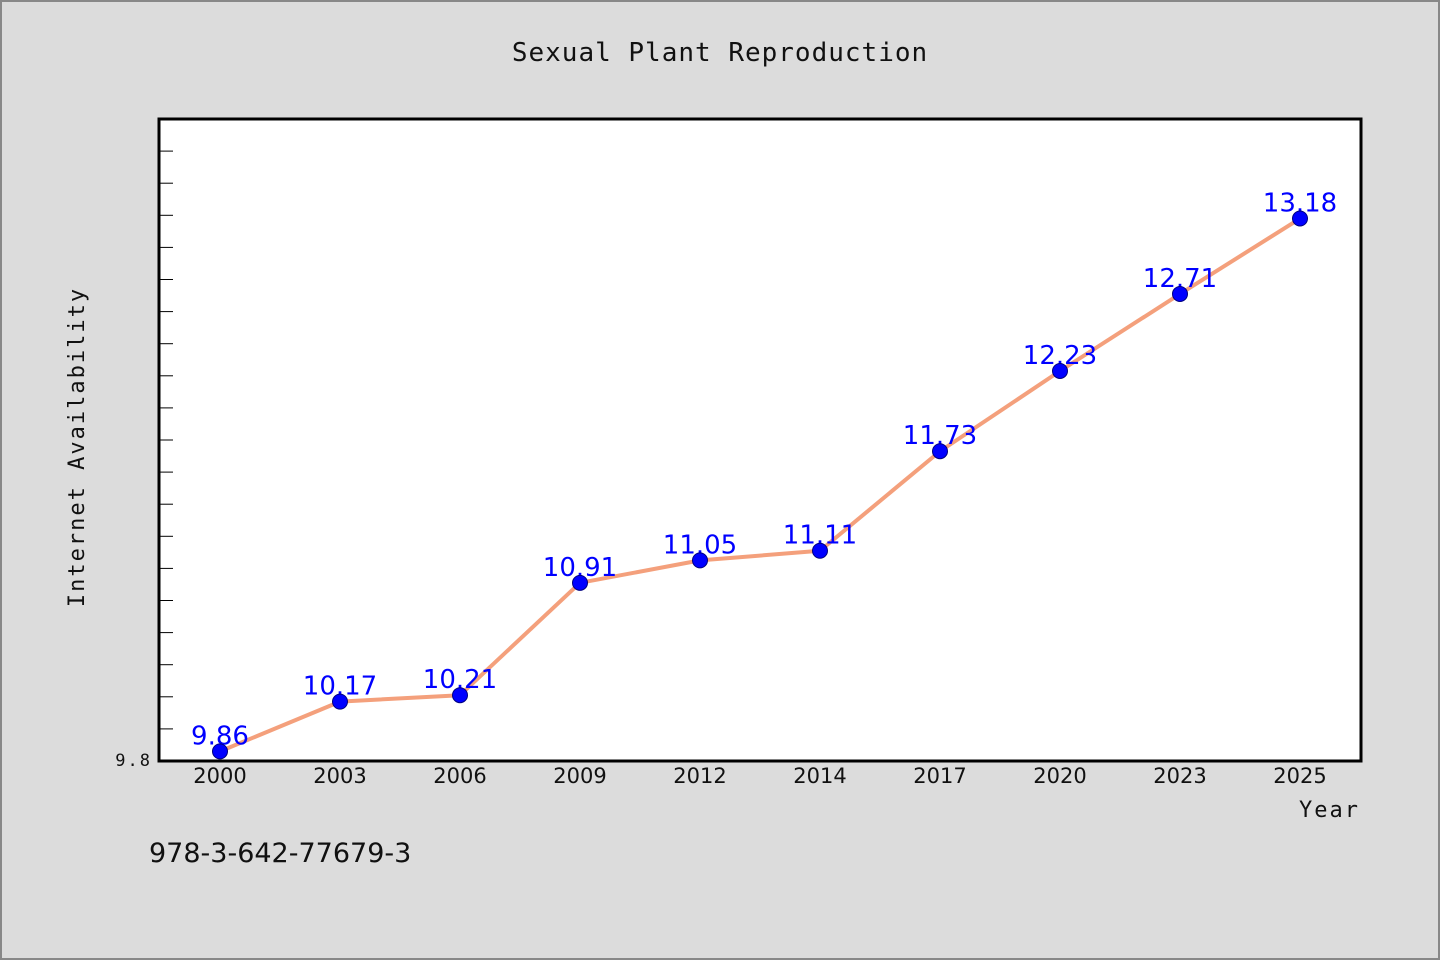 The height and width of the screenshot is (960, 1440). Describe the element at coordinates (1329, 810) in the screenshot. I see `x-axis-label: Year` at that location.